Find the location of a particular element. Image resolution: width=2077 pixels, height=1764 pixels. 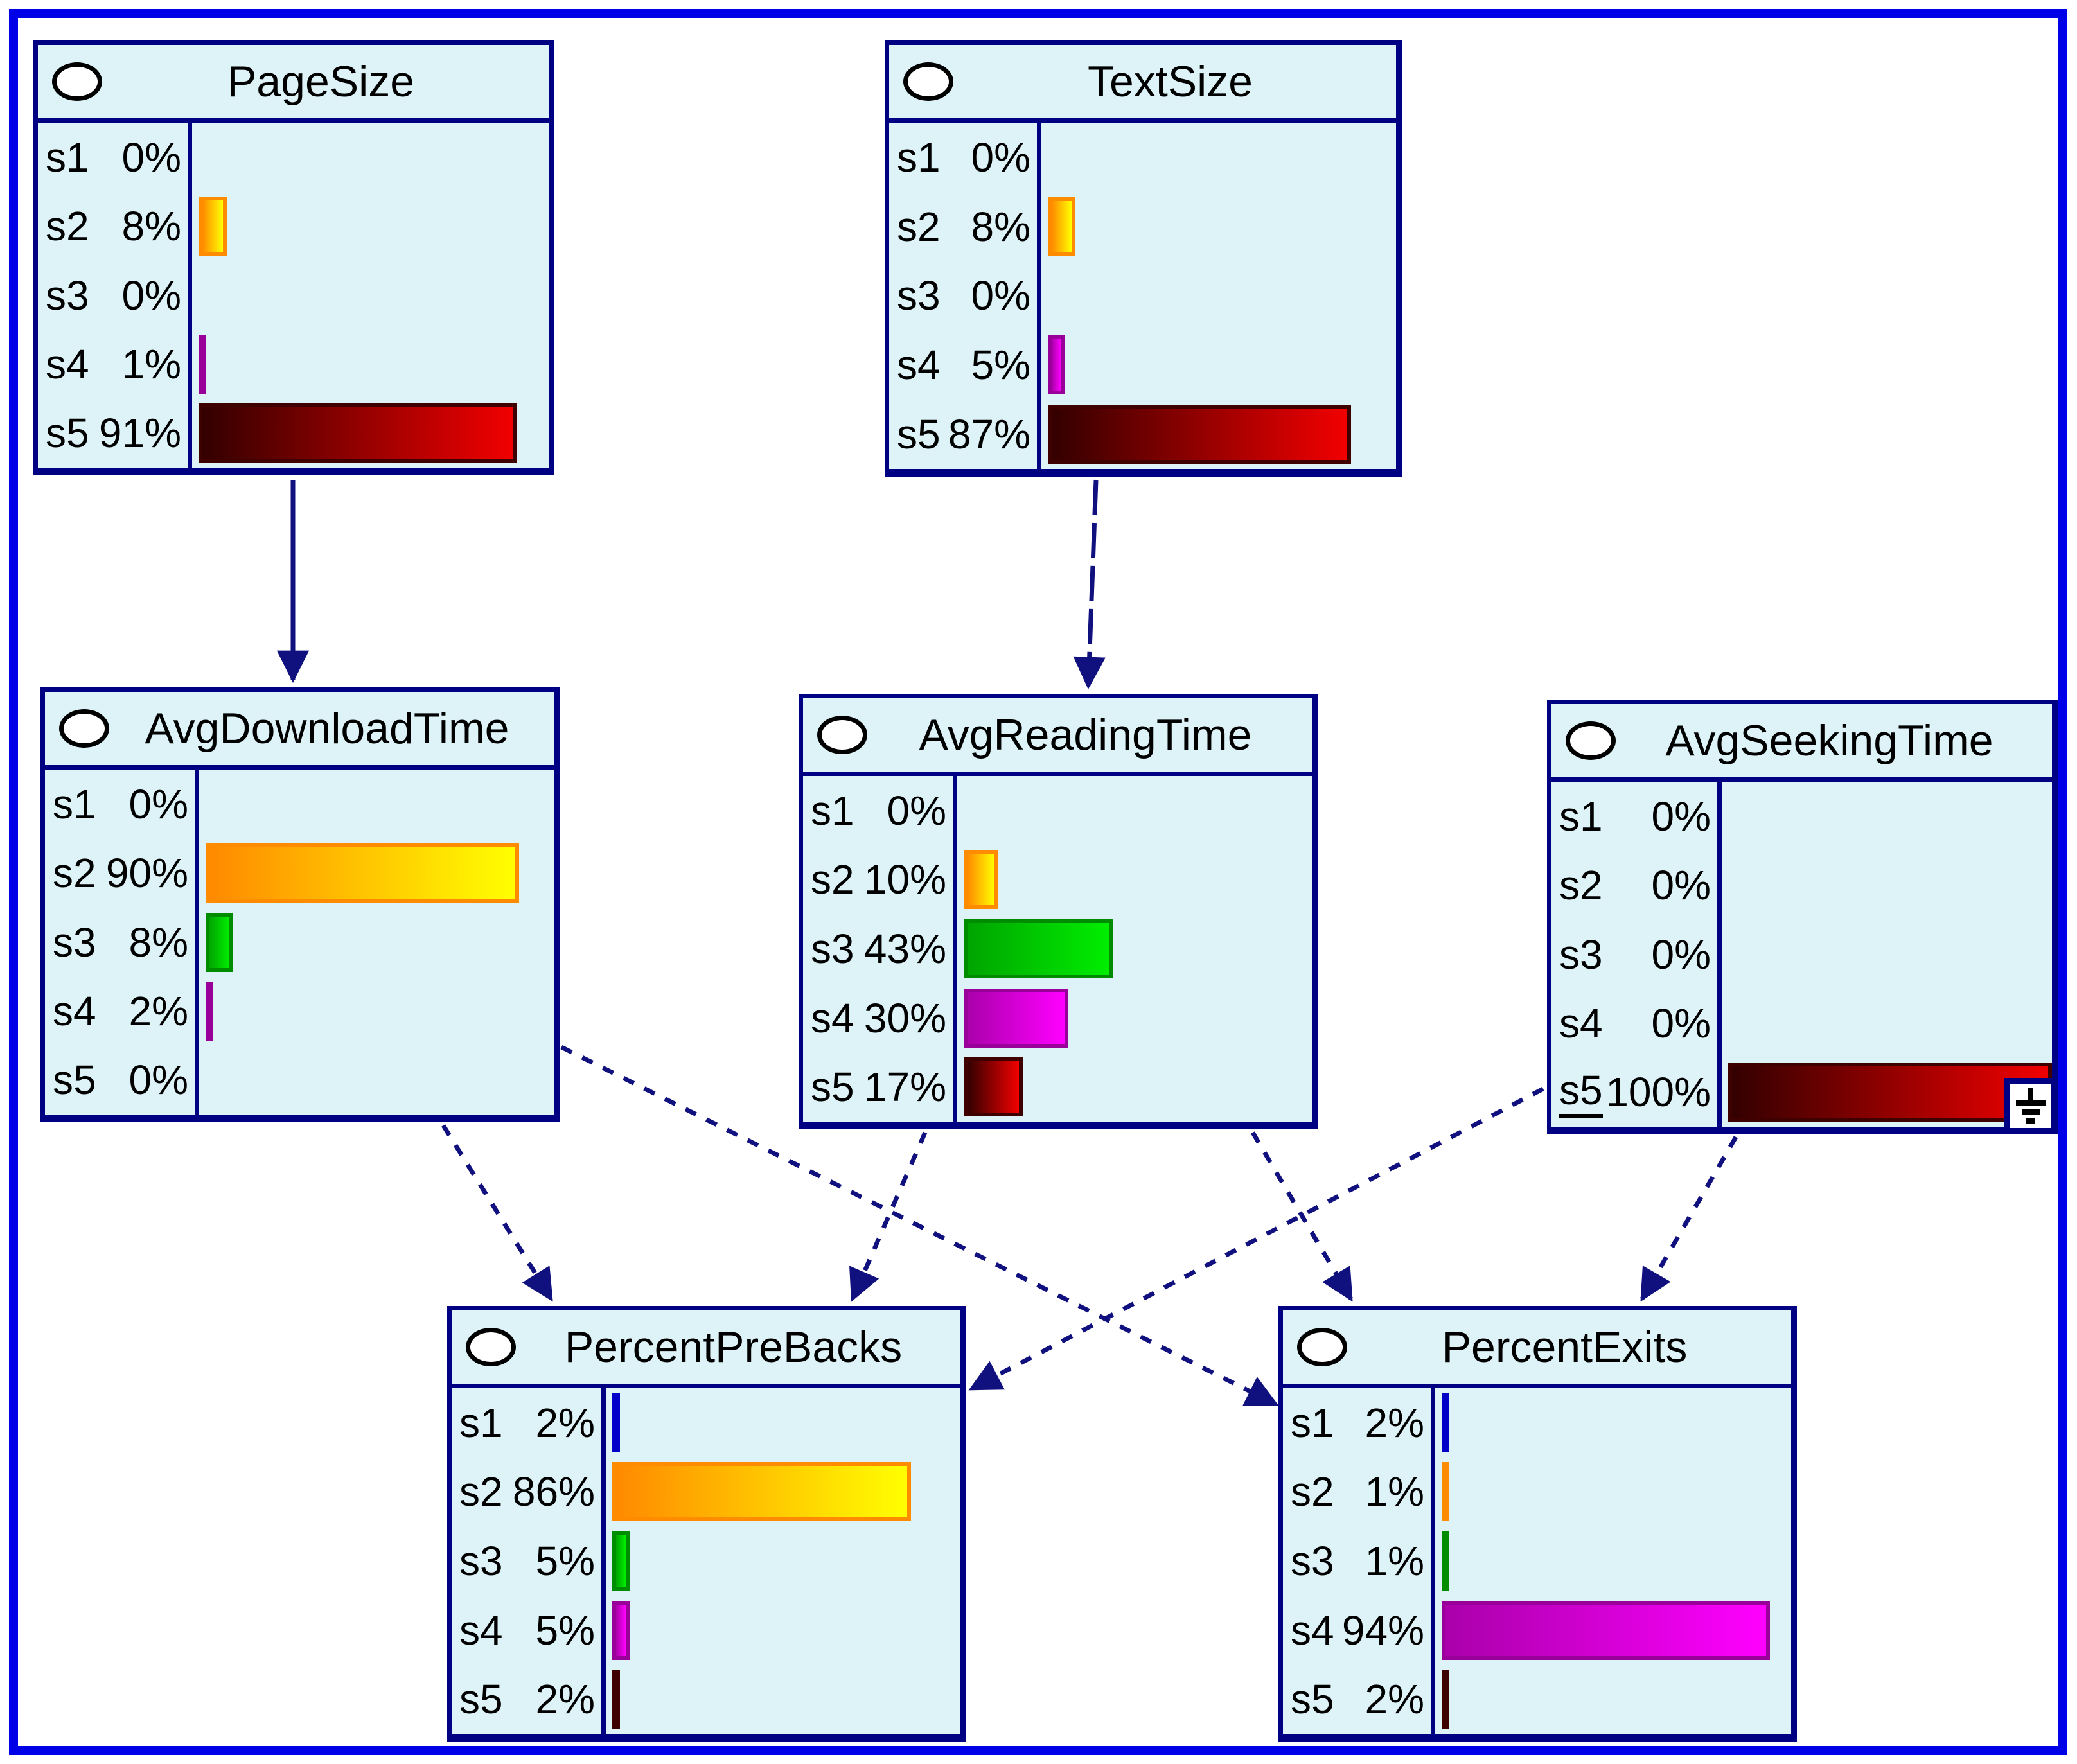

state-row-s3: s3 1% is located at coordinates (1357, 1561).